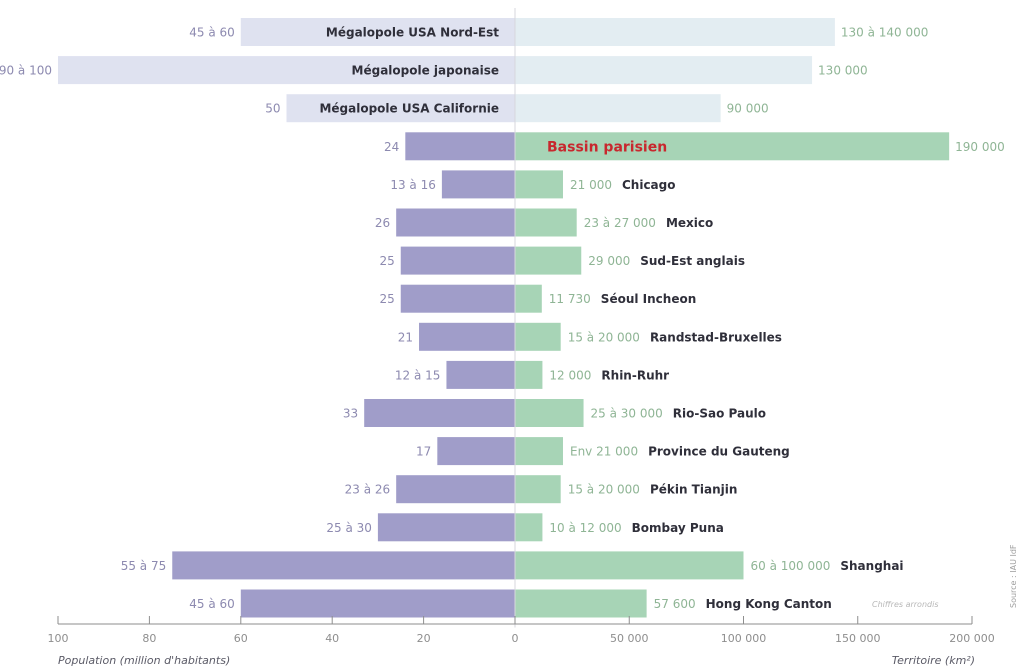 The width and height of the screenshot is (1020, 668). What do you see at coordinates (609, 261) in the screenshot?
I see `territory-value-label: 29 000` at bounding box center [609, 261].